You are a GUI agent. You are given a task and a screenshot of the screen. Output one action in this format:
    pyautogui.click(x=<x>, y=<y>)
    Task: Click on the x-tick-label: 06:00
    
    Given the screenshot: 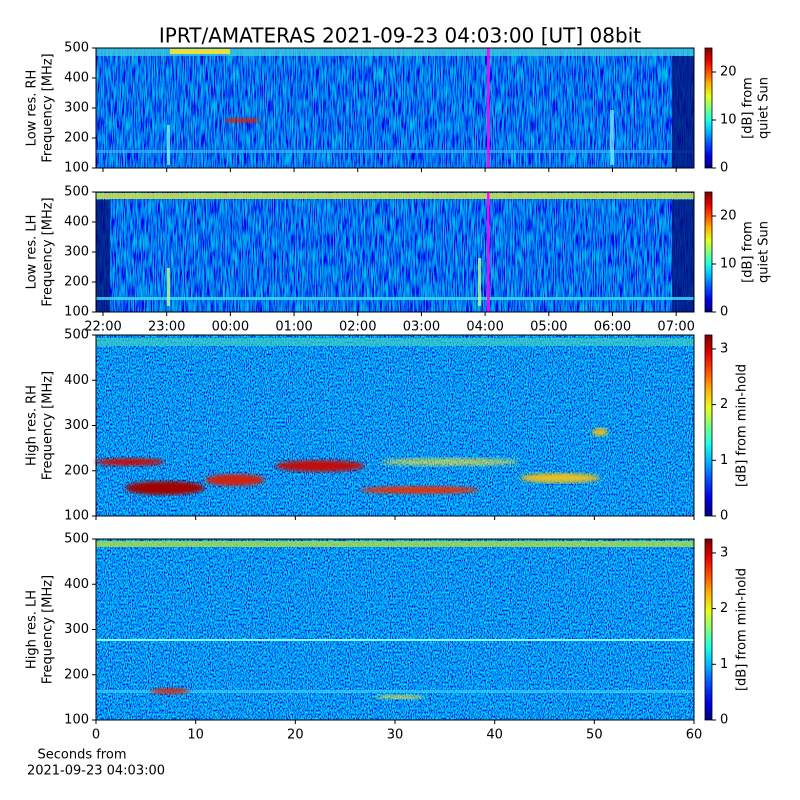 What is the action you would take?
    pyautogui.click(x=612, y=327)
    